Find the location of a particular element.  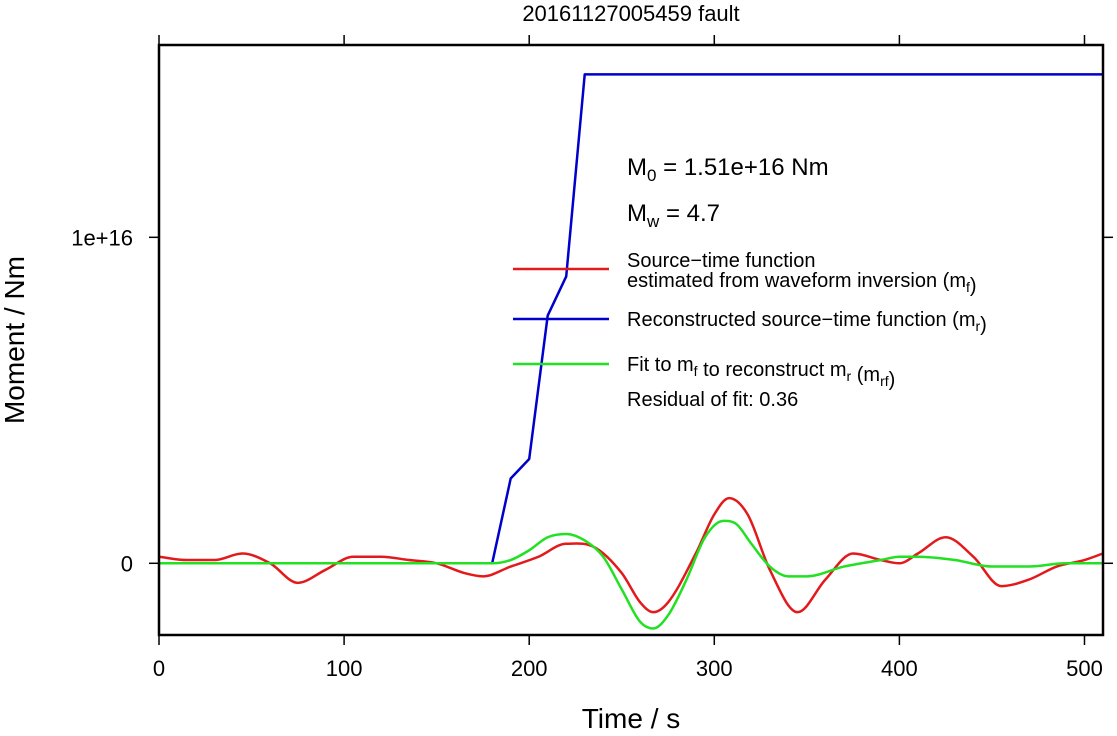

x-tick-label: 100 is located at coordinates (344, 668).